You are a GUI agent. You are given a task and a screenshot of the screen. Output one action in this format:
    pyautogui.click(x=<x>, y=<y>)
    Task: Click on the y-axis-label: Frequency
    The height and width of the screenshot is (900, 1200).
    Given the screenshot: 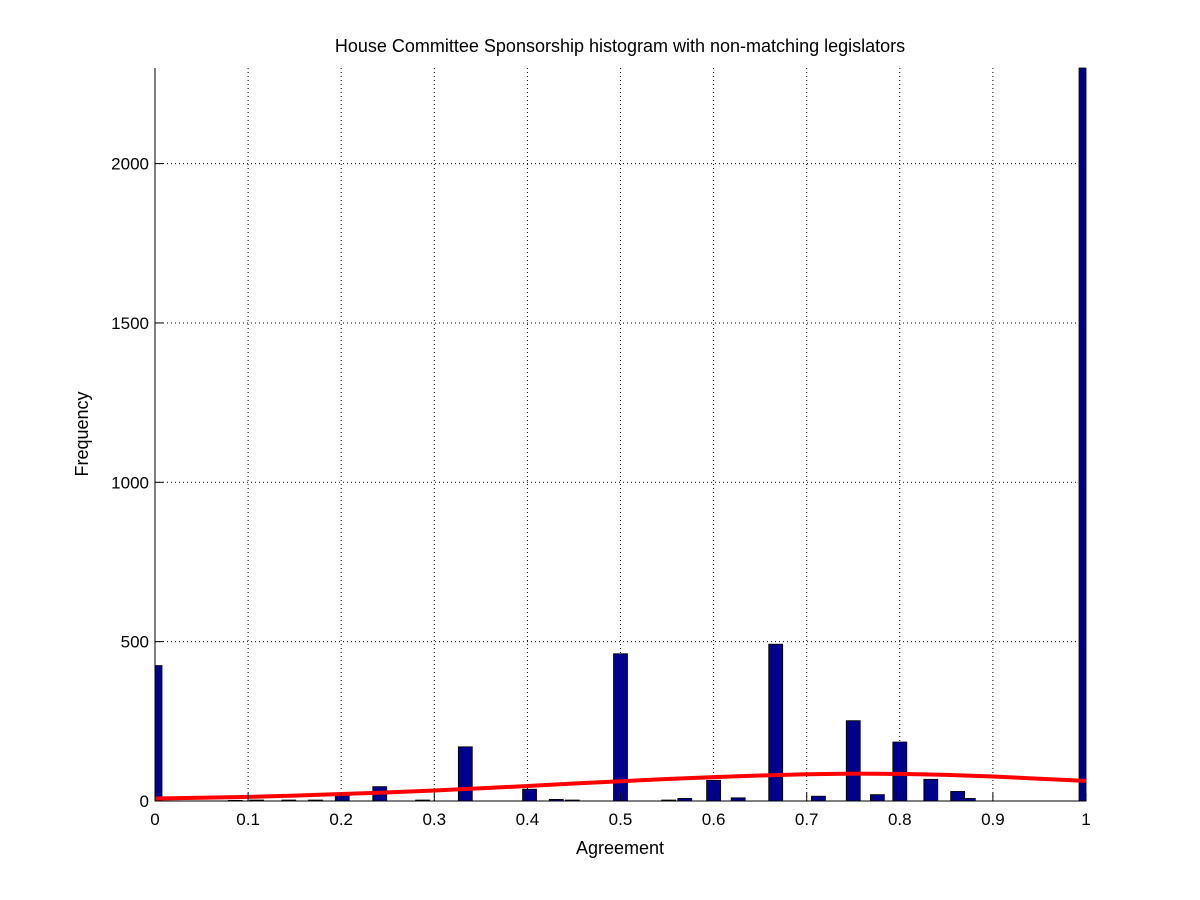 What is the action you would take?
    pyautogui.click(x=82, y=433)
    